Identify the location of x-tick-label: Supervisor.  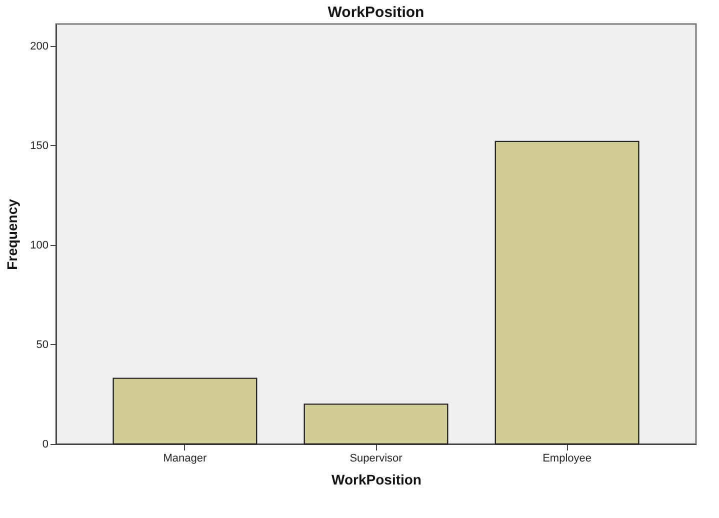
(376, 458).